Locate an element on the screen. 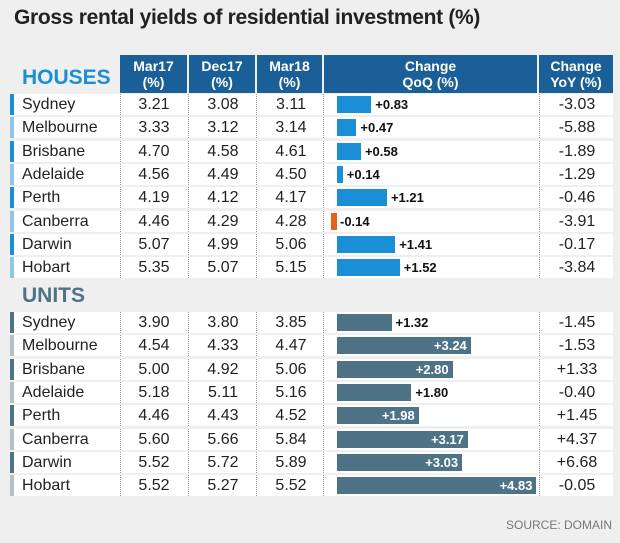 This screenshot has height=543, width=620. city-name: Melbourne is located at coordinates (60, 128).